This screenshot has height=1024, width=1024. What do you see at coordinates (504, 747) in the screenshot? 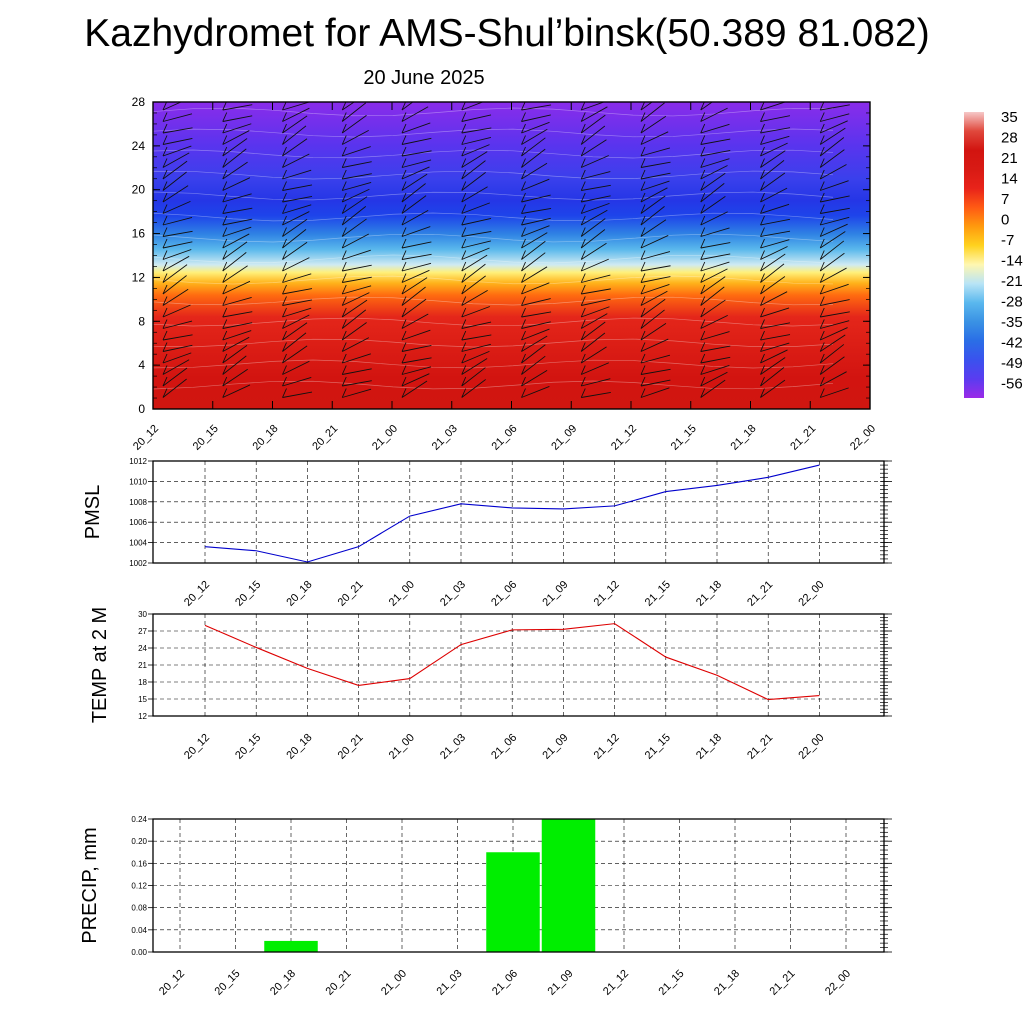
I see `x-tick-label: 21_06` at bounding box center [504, 747].